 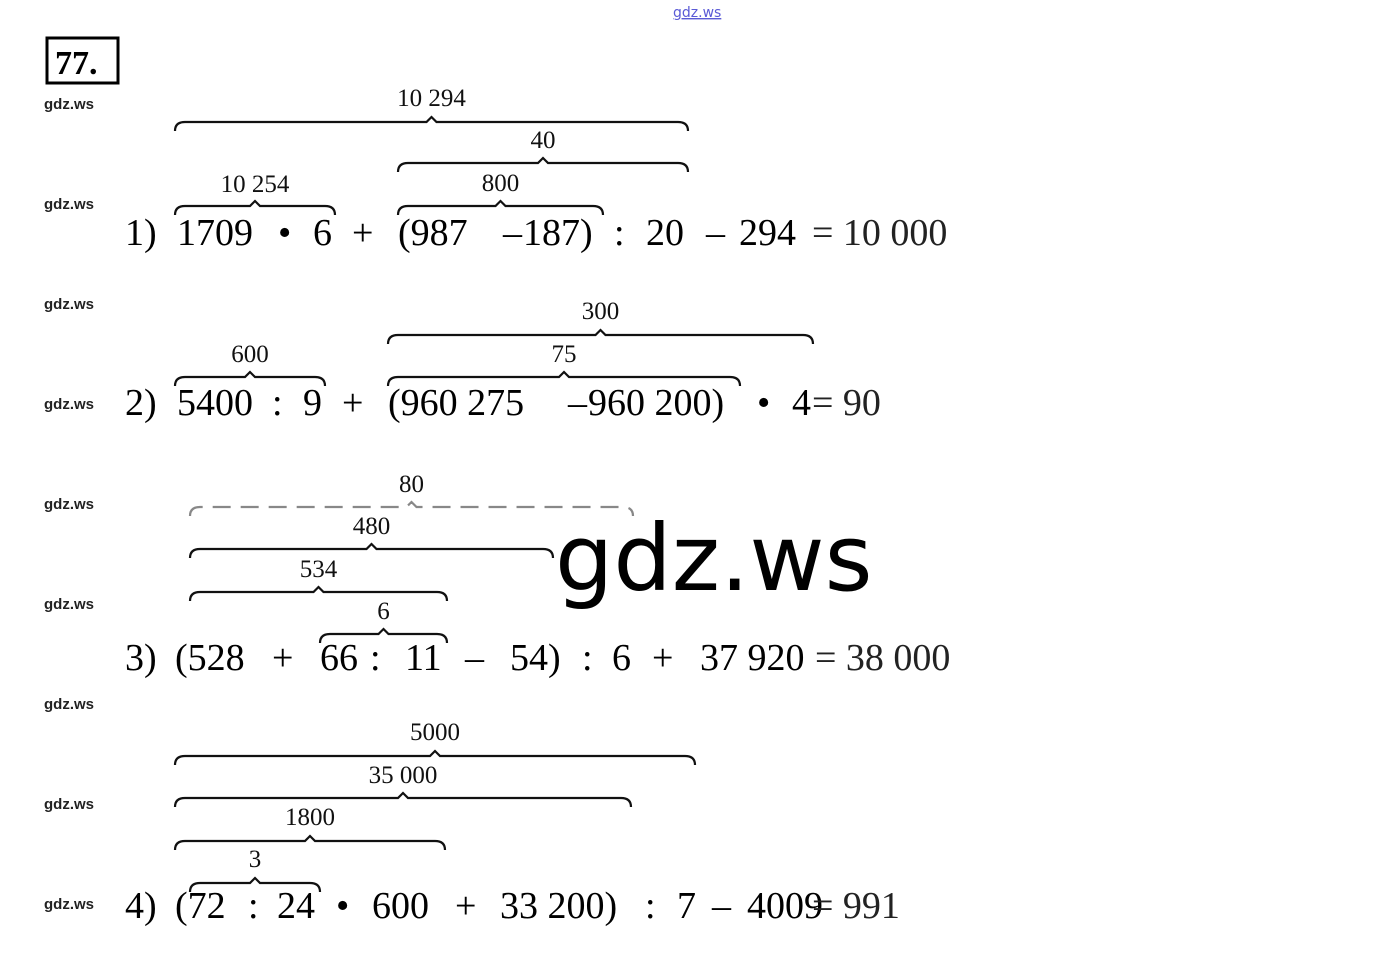 I want to click on brace-label: 6, so click(x=383, y=611).